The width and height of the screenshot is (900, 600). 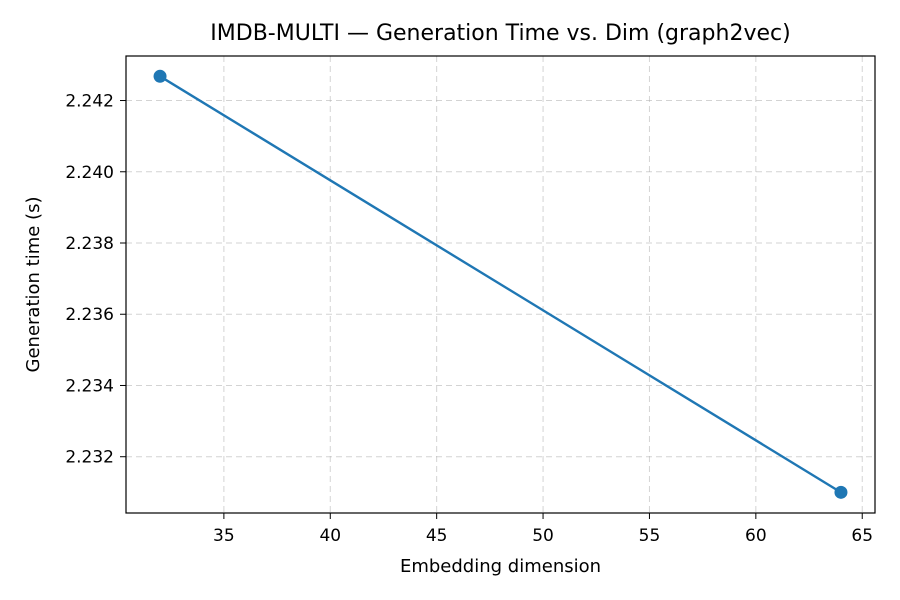 What do you see at coordinates (437, 536) in the screenshot?
I see `x-tick-label: 45` at bounding box center [437, 536].